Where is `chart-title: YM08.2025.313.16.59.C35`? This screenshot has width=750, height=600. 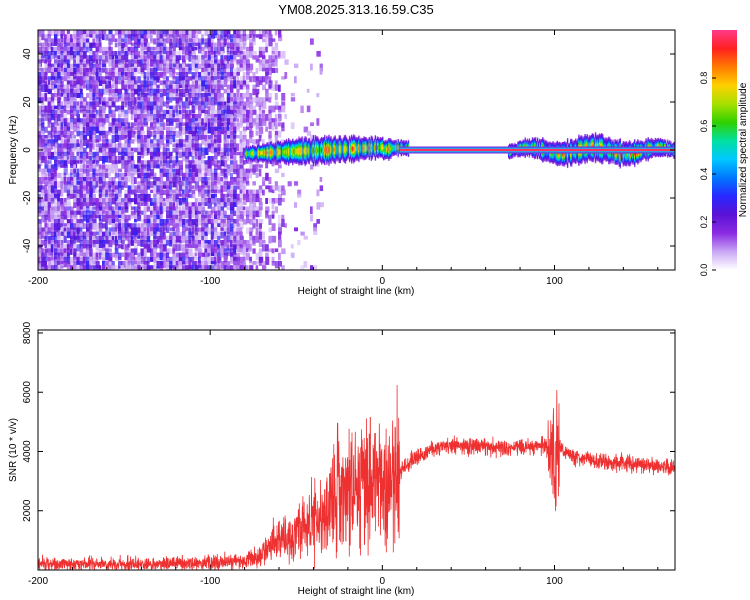
chart-title: YM08.2025.313.16.59.C35 is located at coordinates (355, 9).